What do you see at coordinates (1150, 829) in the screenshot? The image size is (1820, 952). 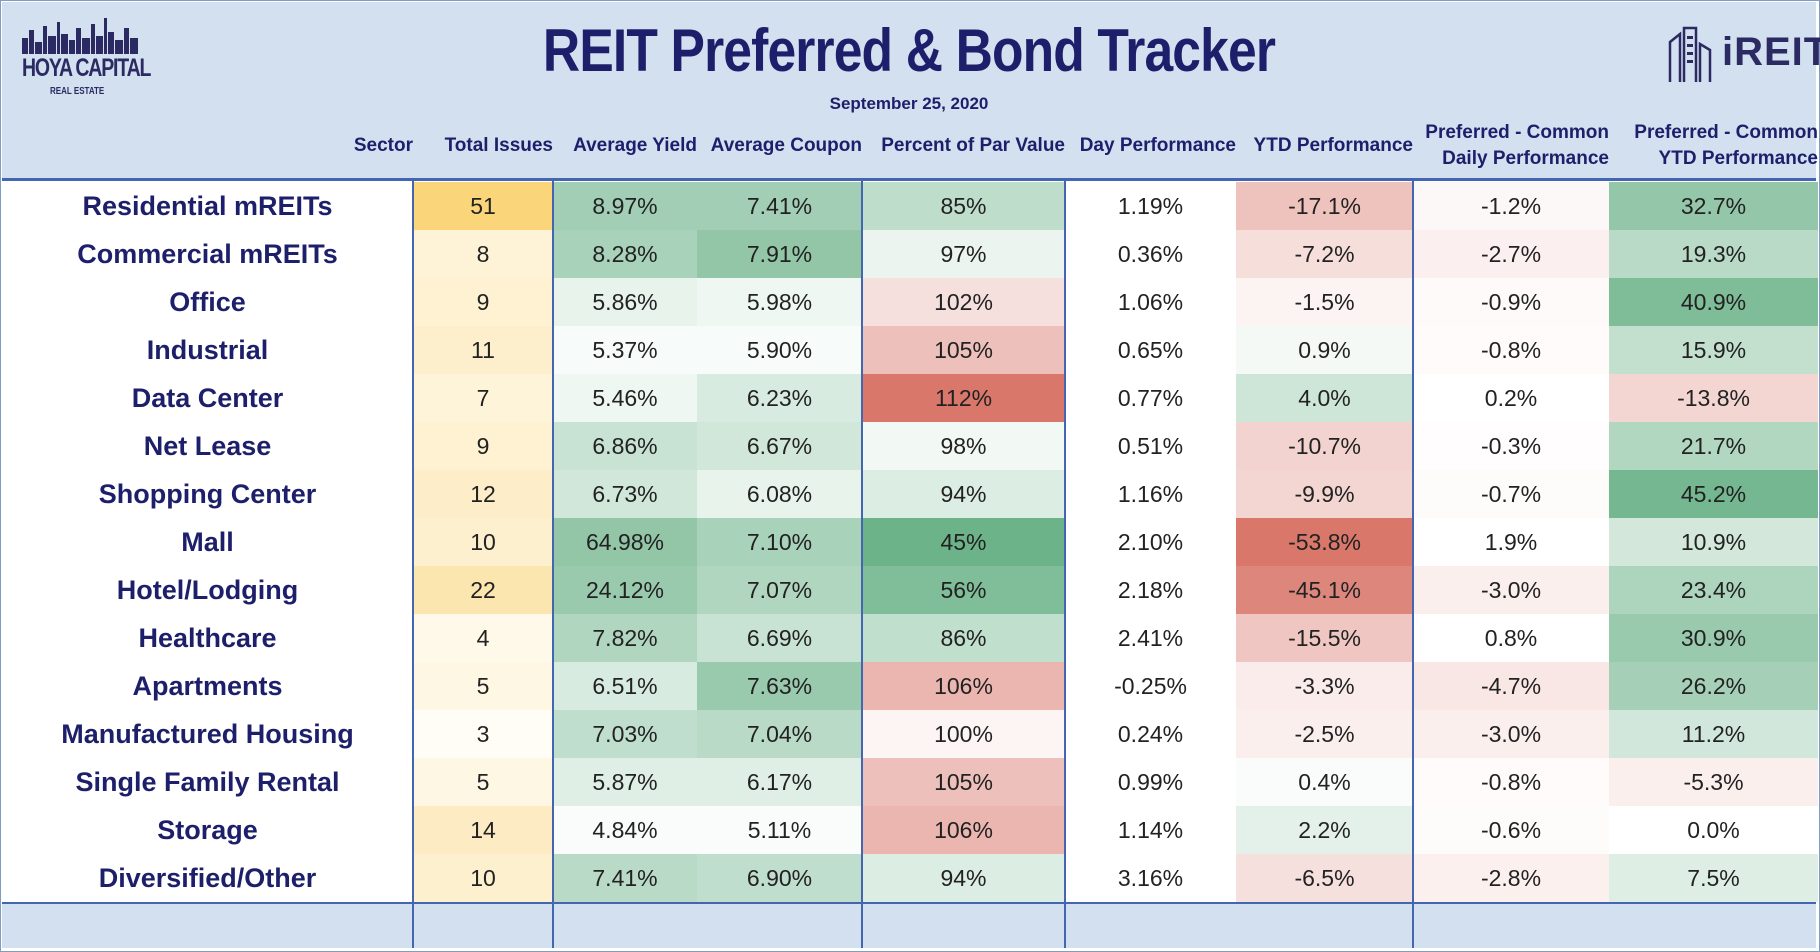 I see `table-cell-day: 1.14%` at bounding box center [1150, 829].